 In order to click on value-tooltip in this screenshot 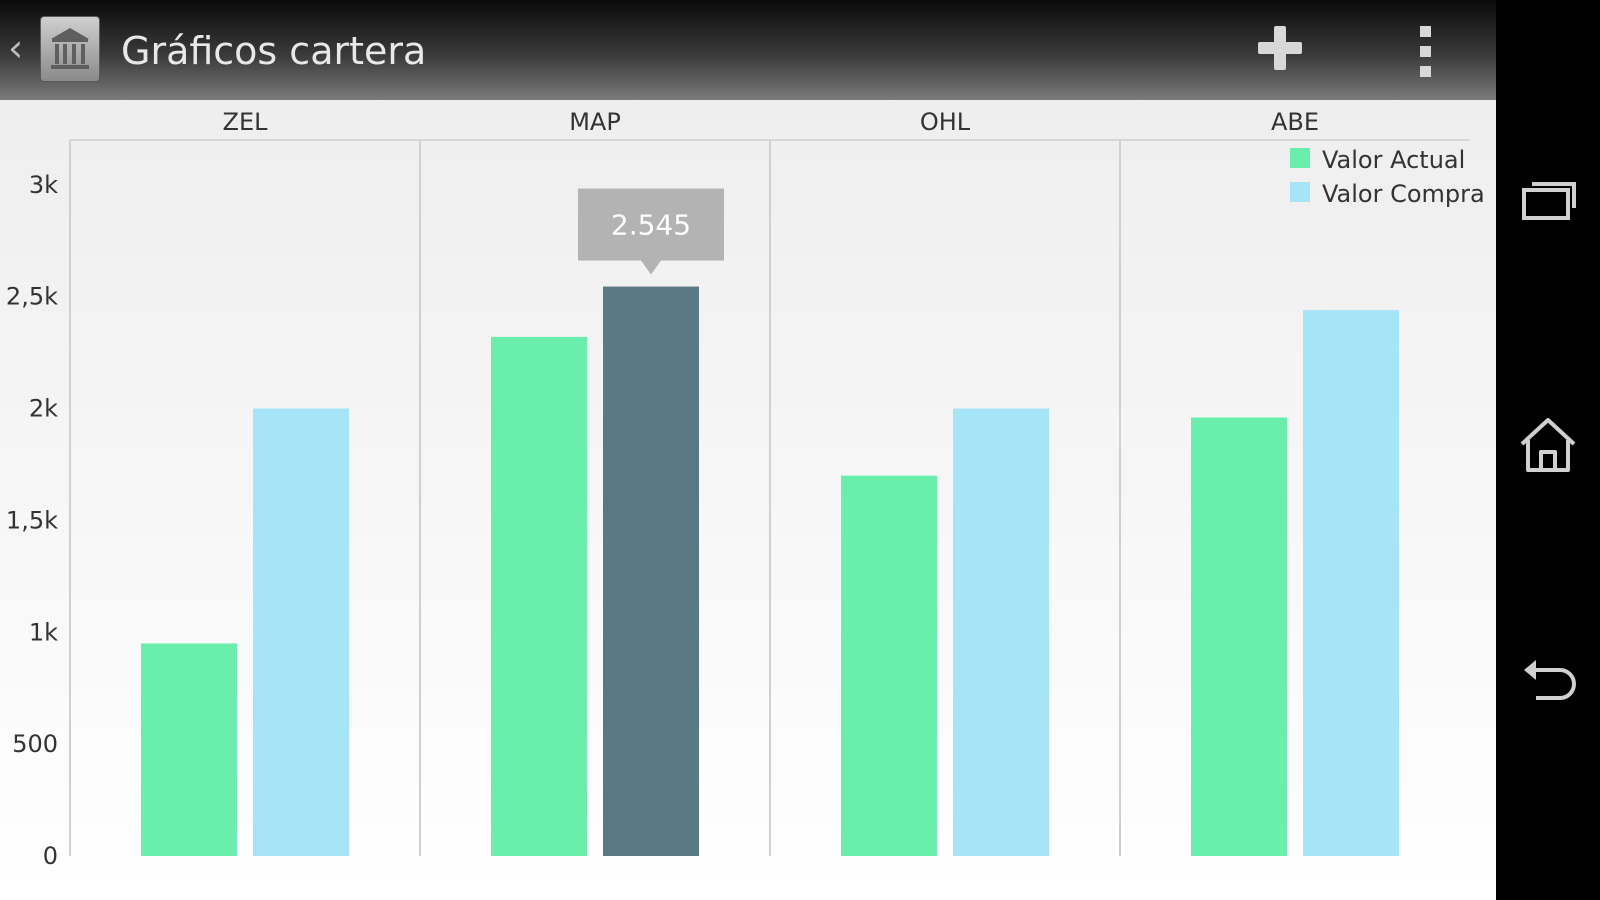, I will do `click(651, 231)`.